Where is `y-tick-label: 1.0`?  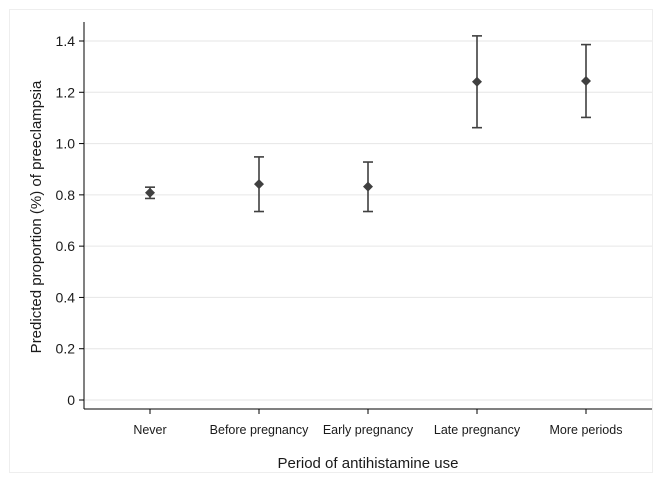
y-tick-label: 1.0 is located at coordinates (66, 144).